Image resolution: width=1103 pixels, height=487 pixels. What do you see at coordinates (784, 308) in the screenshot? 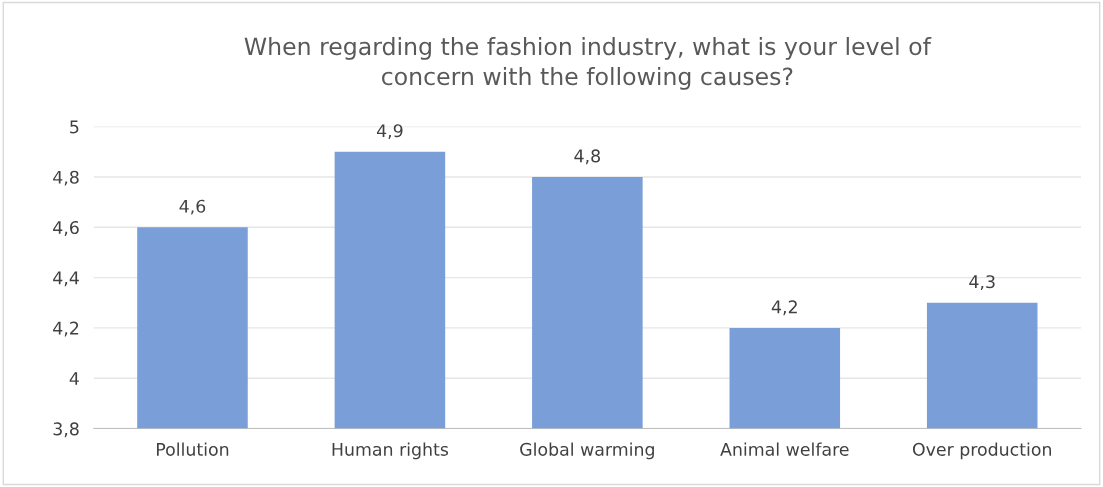
I see `data-label: 4,2` at bounding box center [784, 308].